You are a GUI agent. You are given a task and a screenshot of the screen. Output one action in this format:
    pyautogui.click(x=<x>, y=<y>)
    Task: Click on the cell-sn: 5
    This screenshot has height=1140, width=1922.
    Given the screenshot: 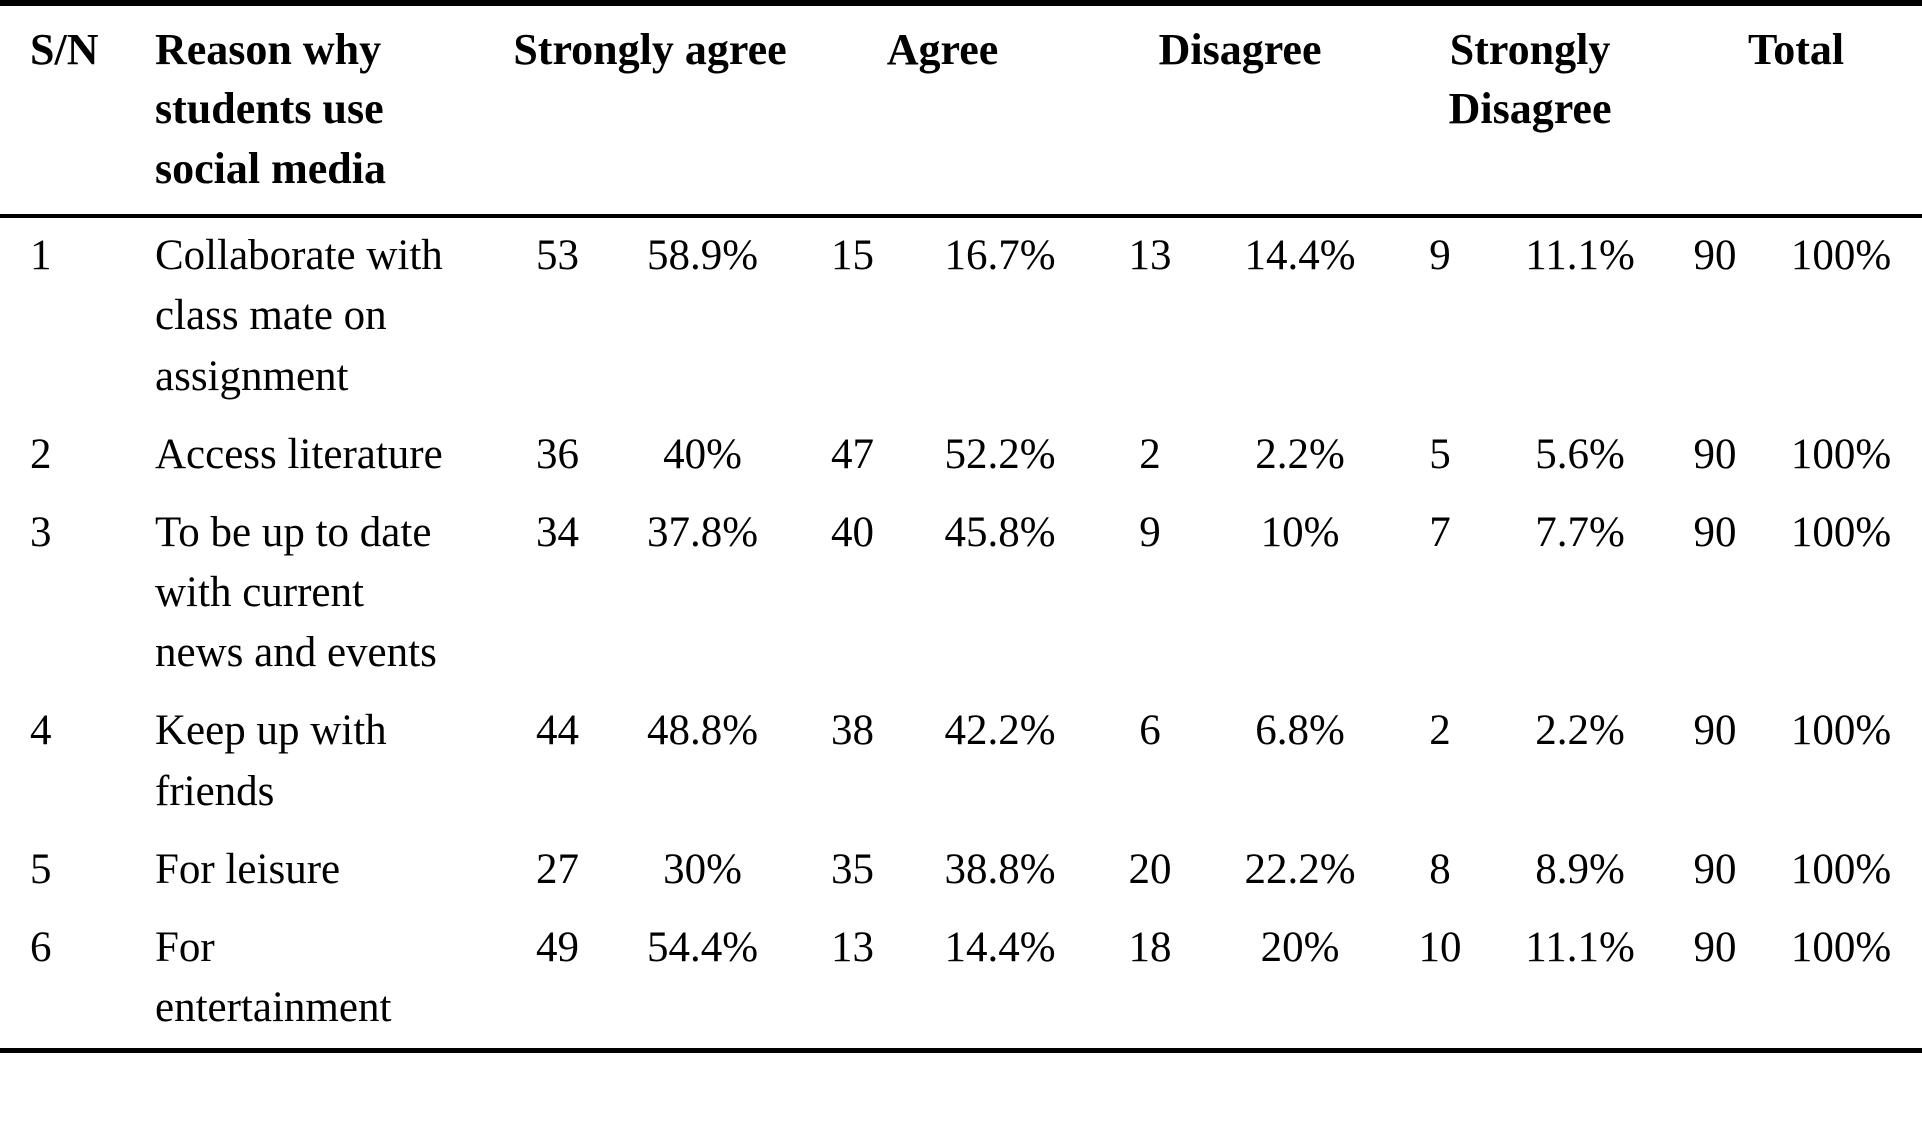 What is the action you would take?
    pyautogui.click(x=41, y=869)
    